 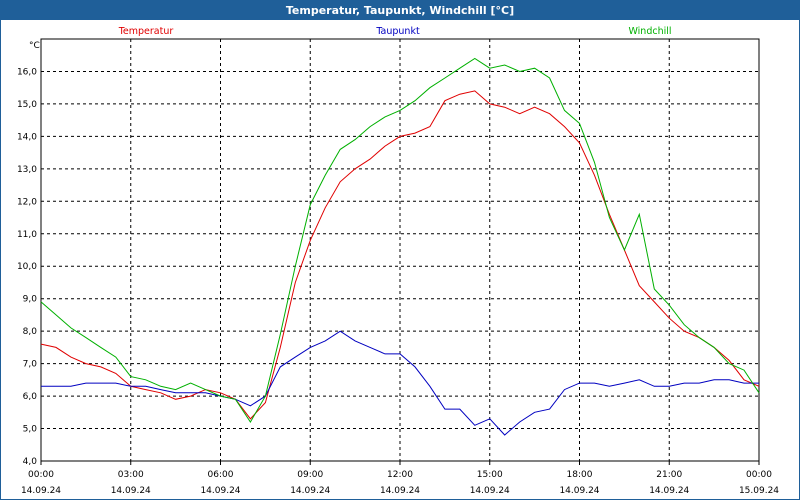 I want to click on x-tick-time: 09:00, so click(x=310, y=475).